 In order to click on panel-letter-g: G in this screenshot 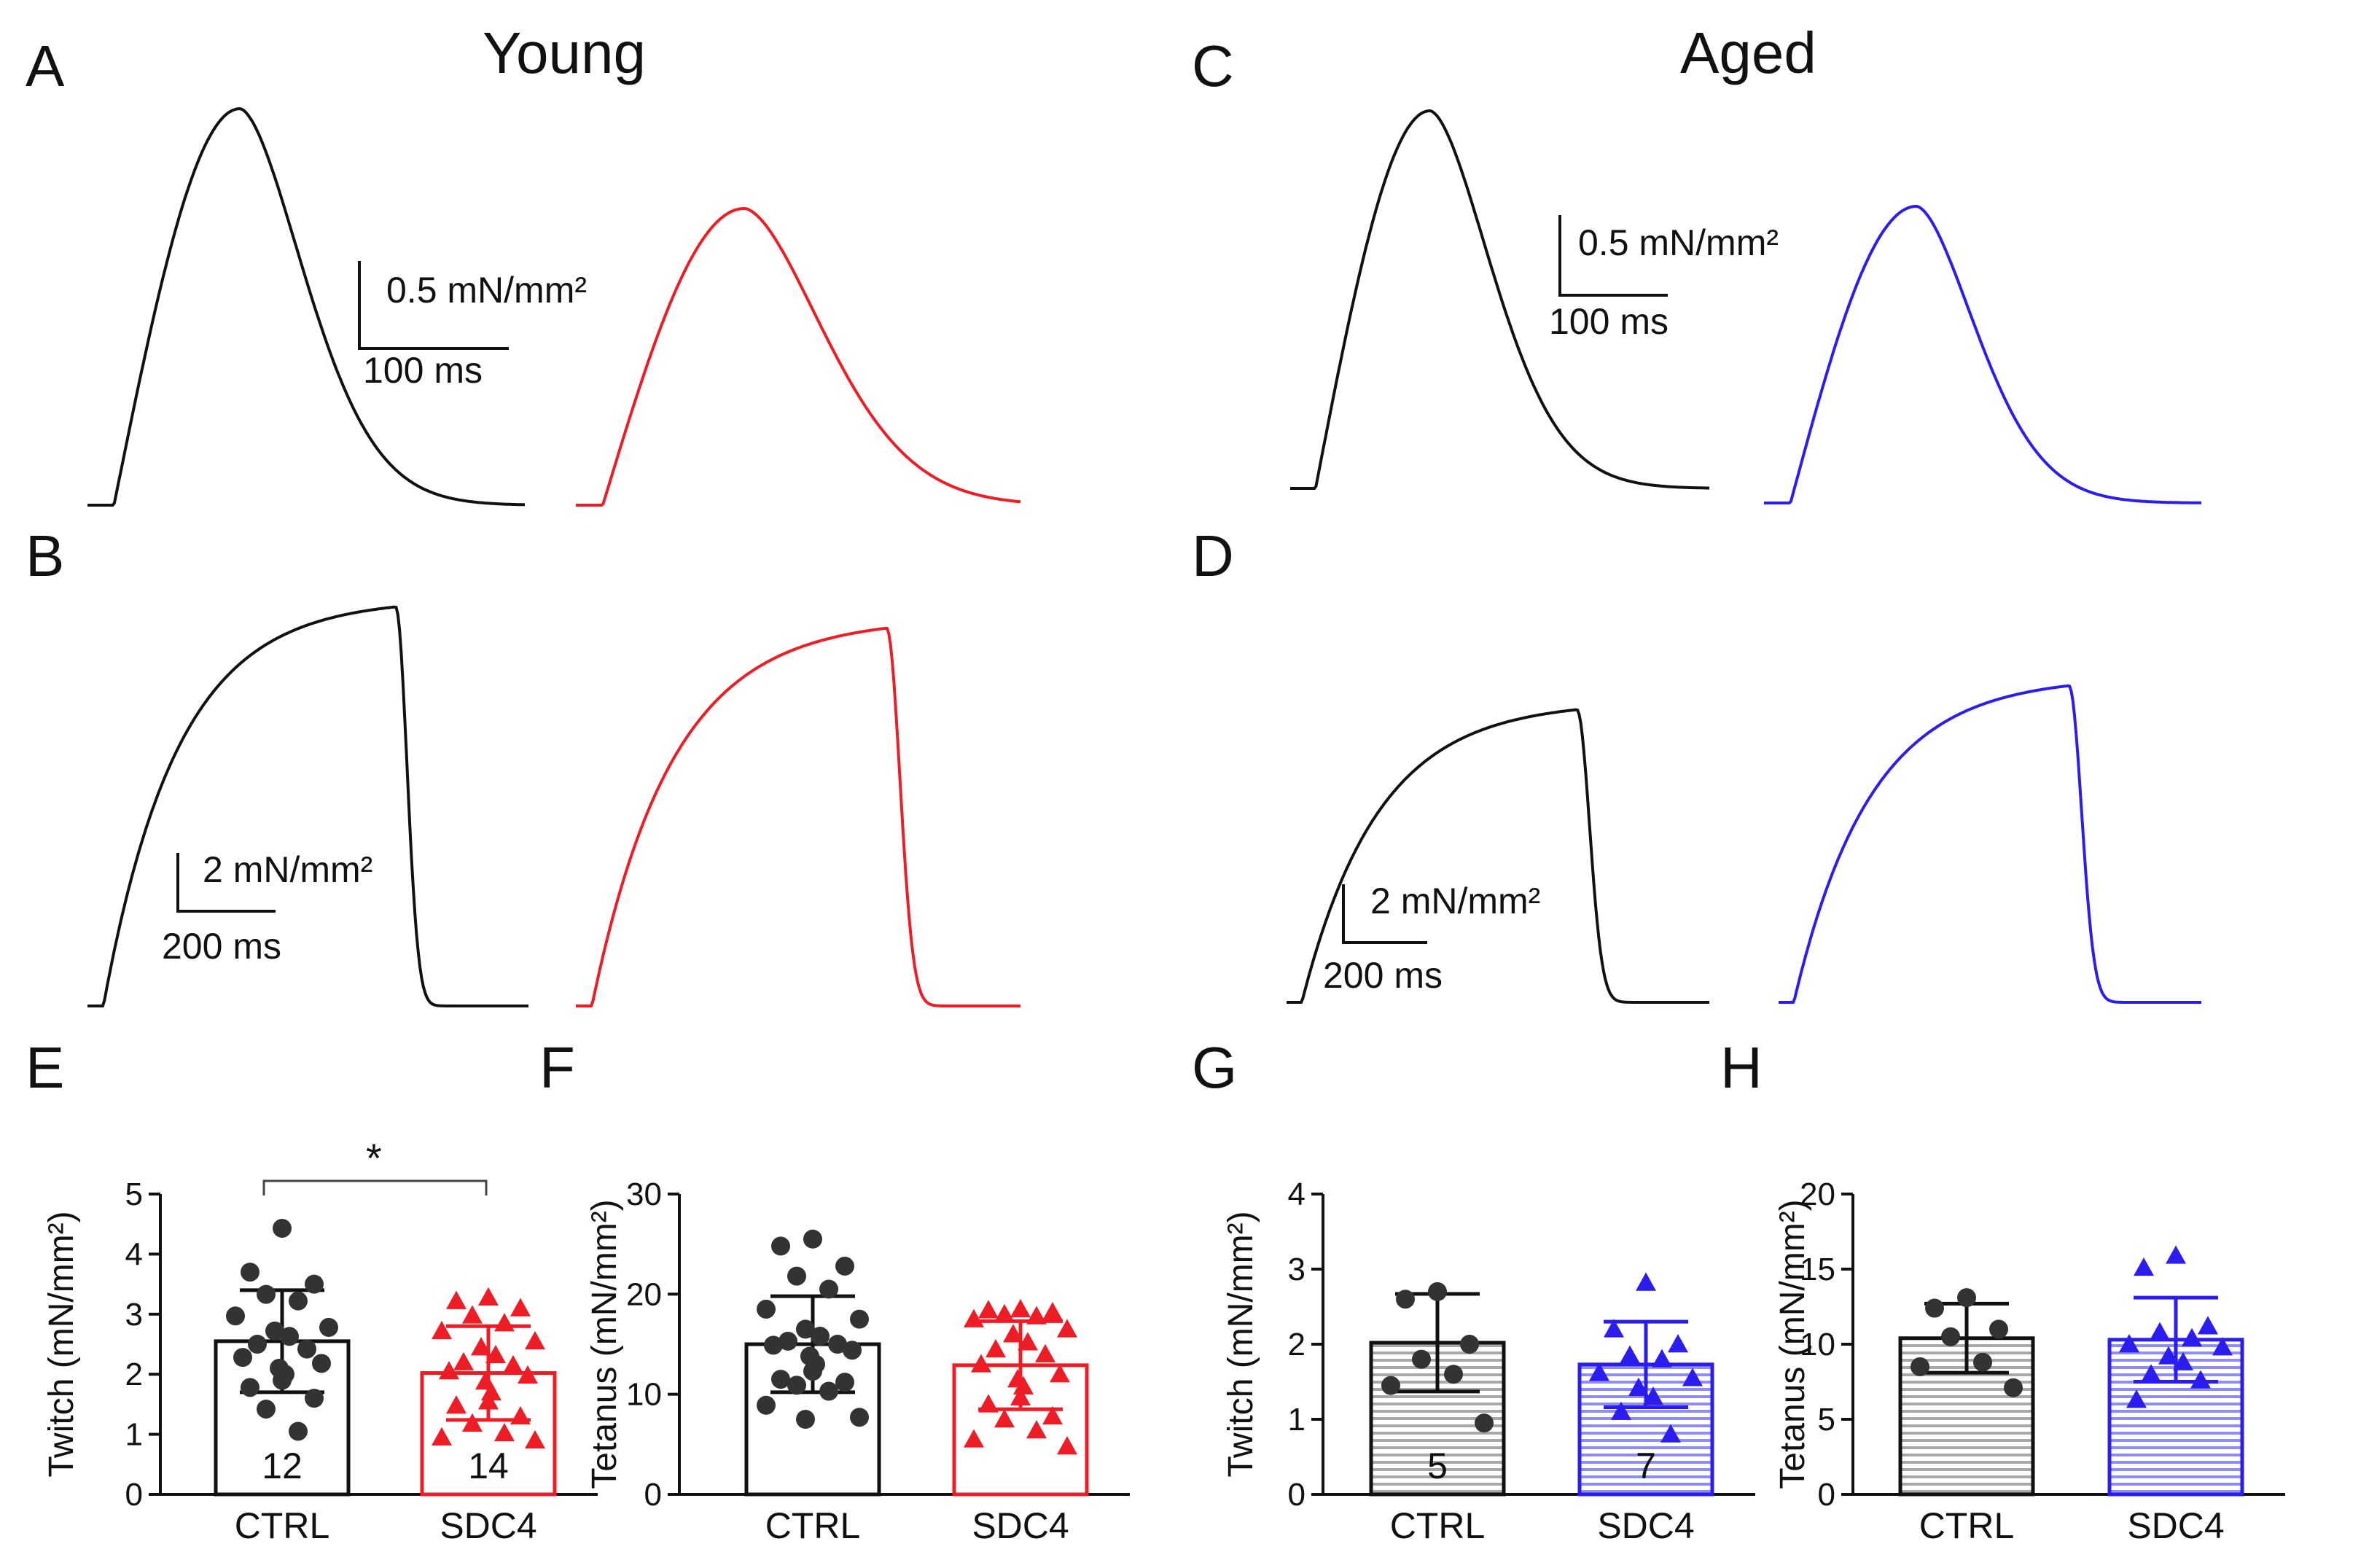, I will do `click(1214, 1067)`.